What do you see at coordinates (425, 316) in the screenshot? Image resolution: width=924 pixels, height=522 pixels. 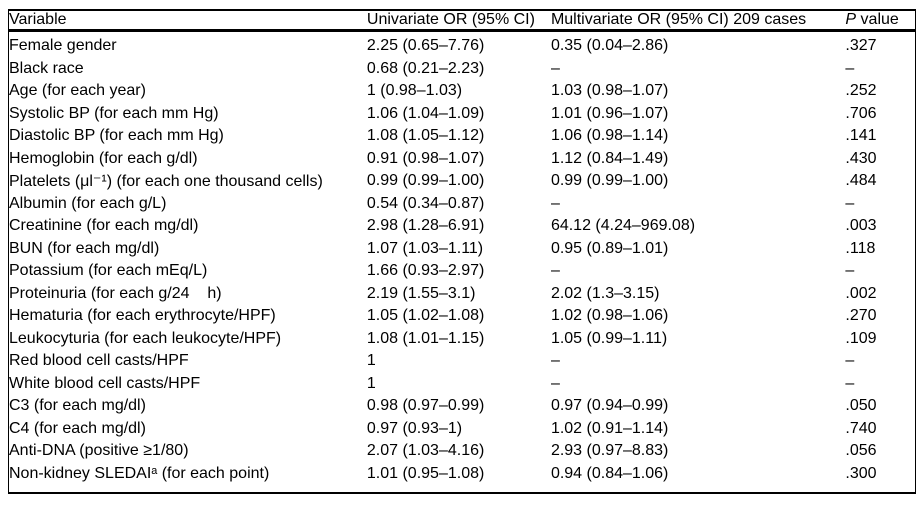 I see `univariate-or-cell: 1.05 (1.02–1.08)` at bounding box center [425, 316].